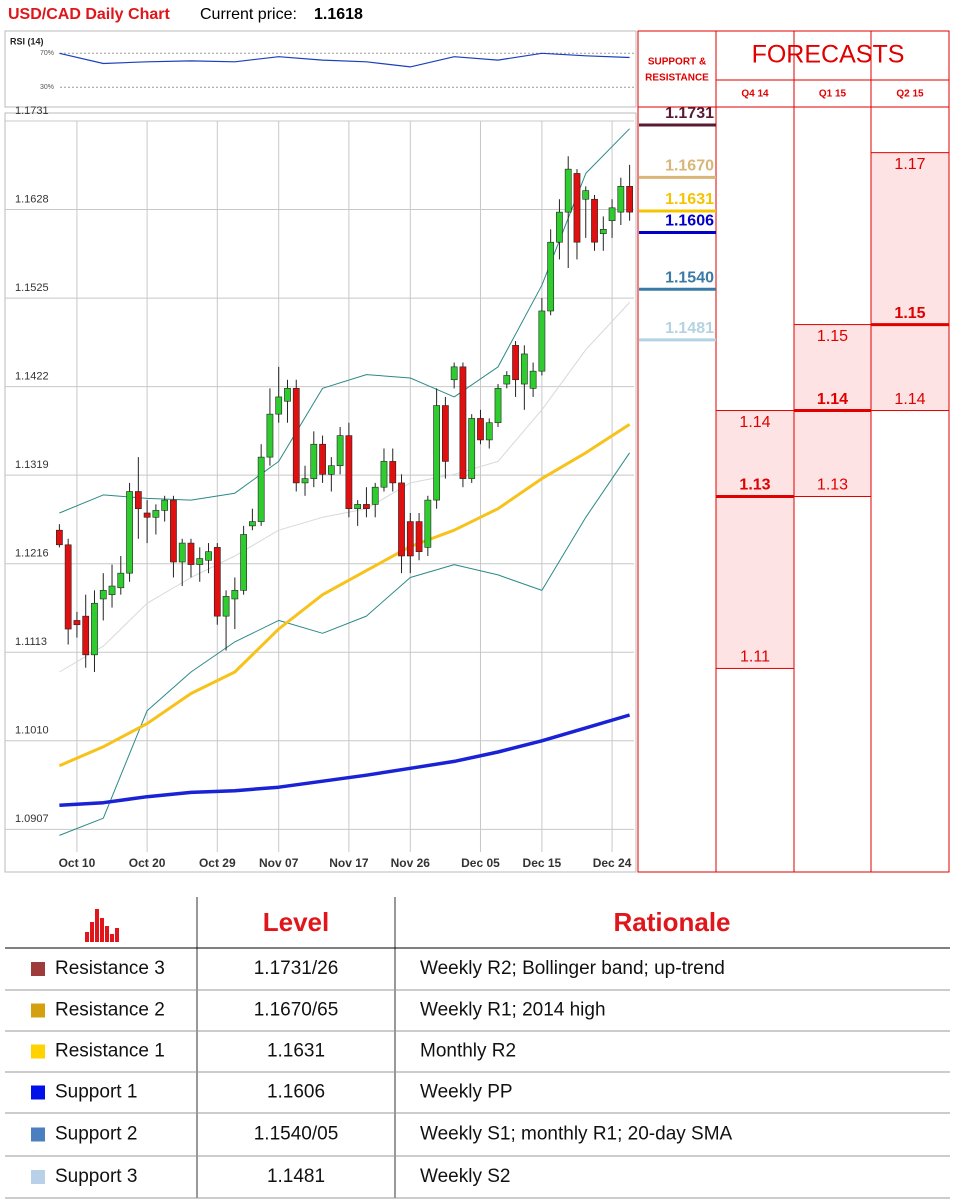  What do you see at coordinates (110, 968) in the screenshot?
I see `row-name: Resistance 3` at bounding box center [110, 968].